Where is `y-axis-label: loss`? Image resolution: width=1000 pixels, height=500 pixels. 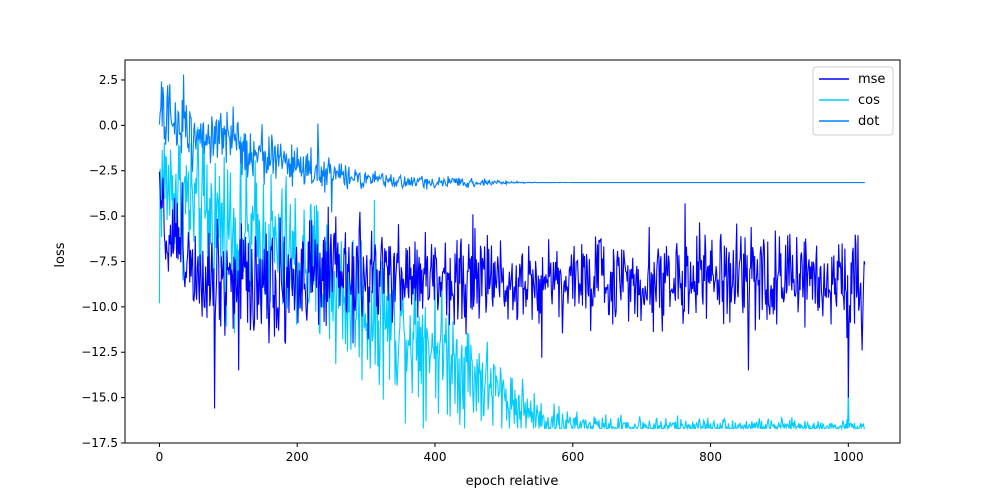 y-axis-label: loss is located at coordinates (60, 254).